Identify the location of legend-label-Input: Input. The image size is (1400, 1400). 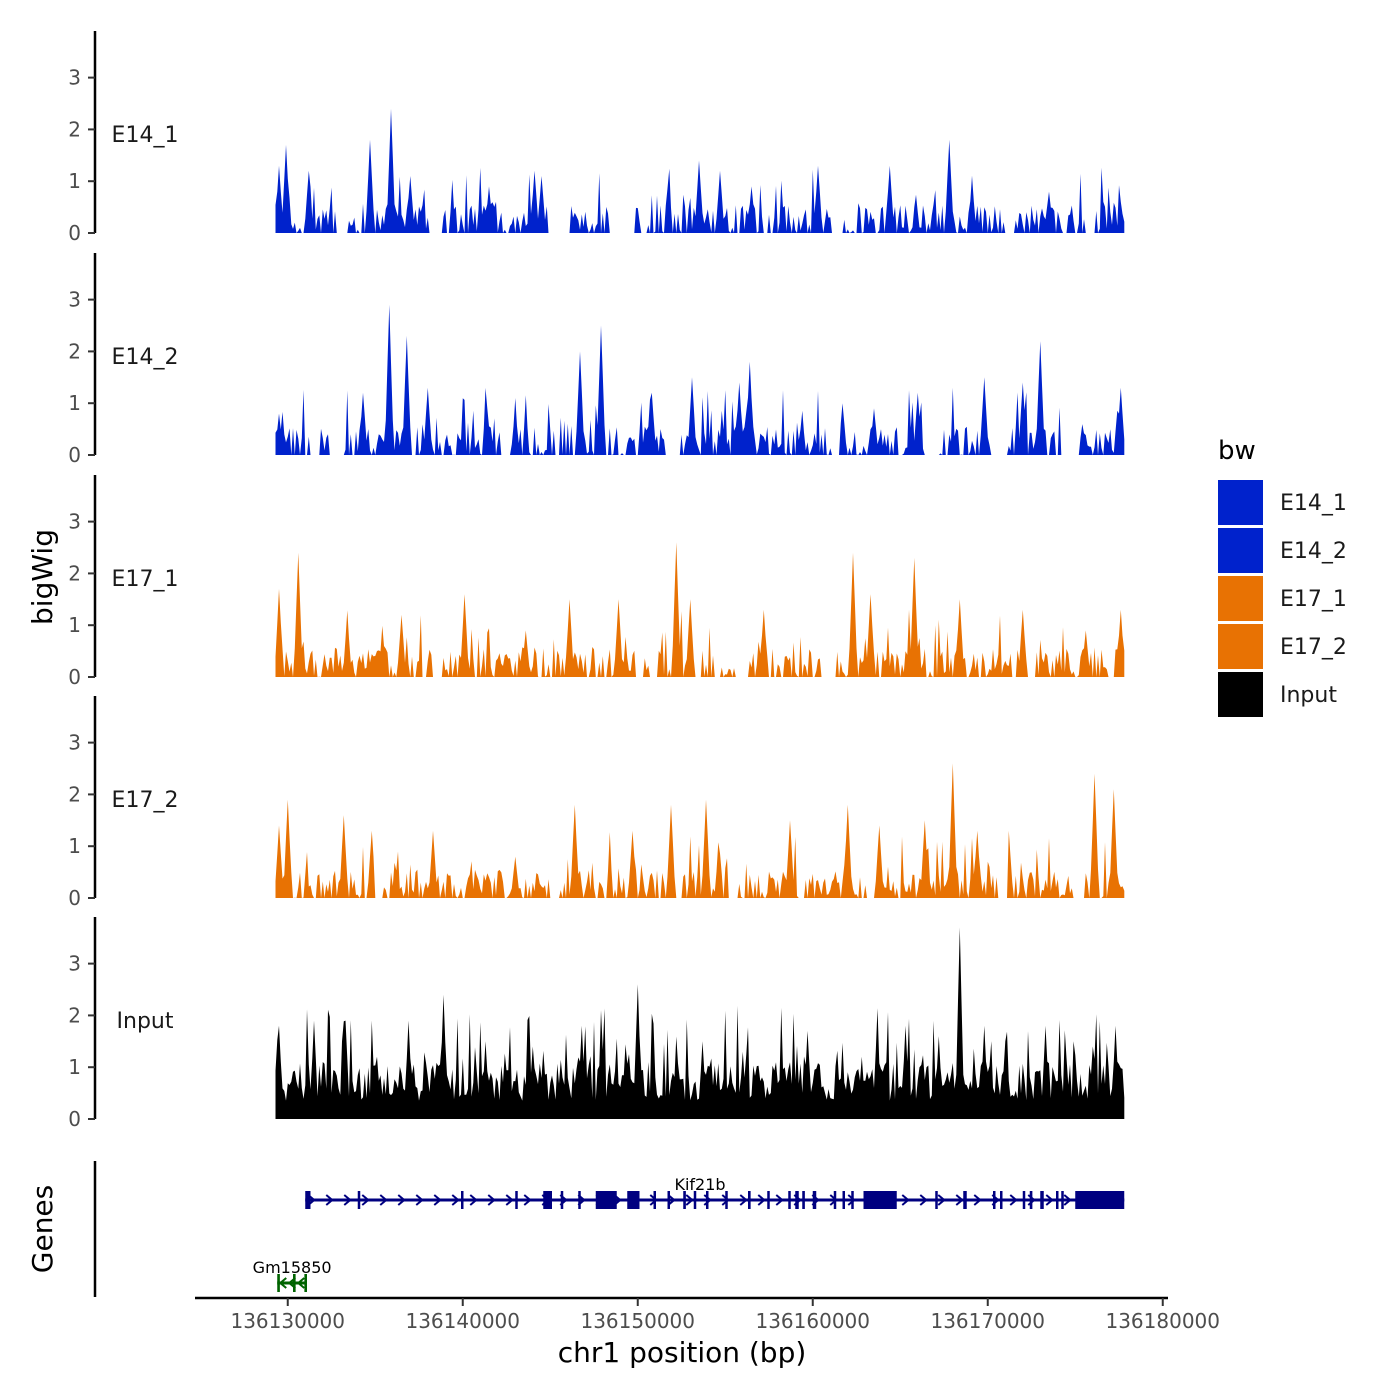
(1308, 695).